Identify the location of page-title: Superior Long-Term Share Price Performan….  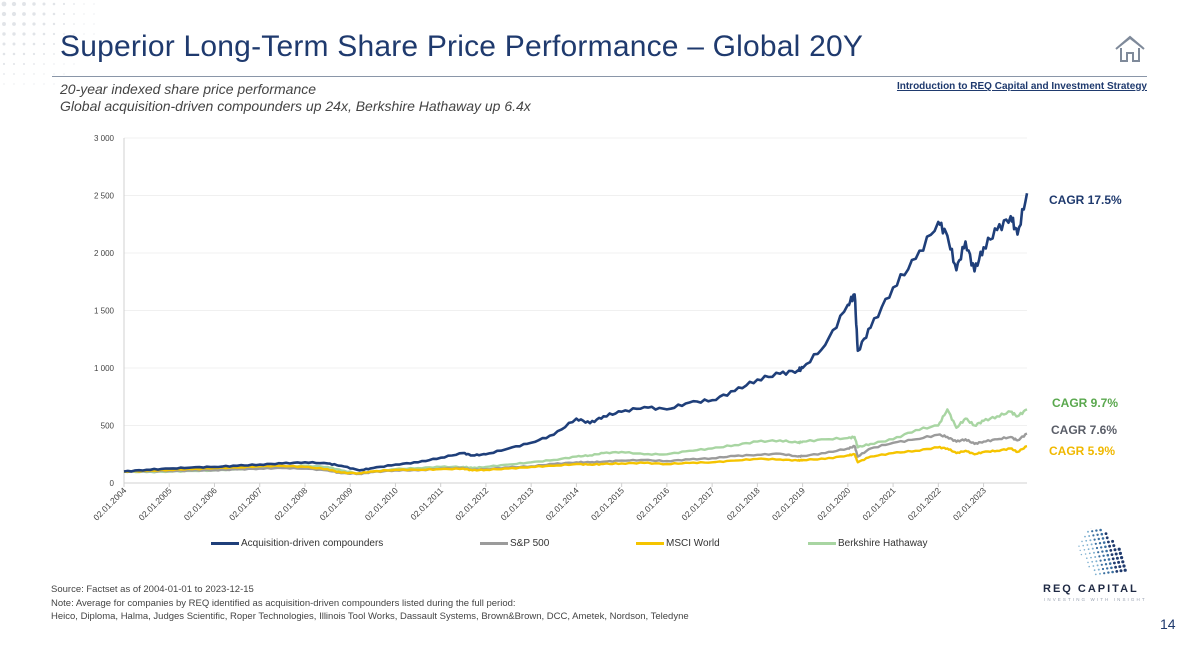
(462, 46).